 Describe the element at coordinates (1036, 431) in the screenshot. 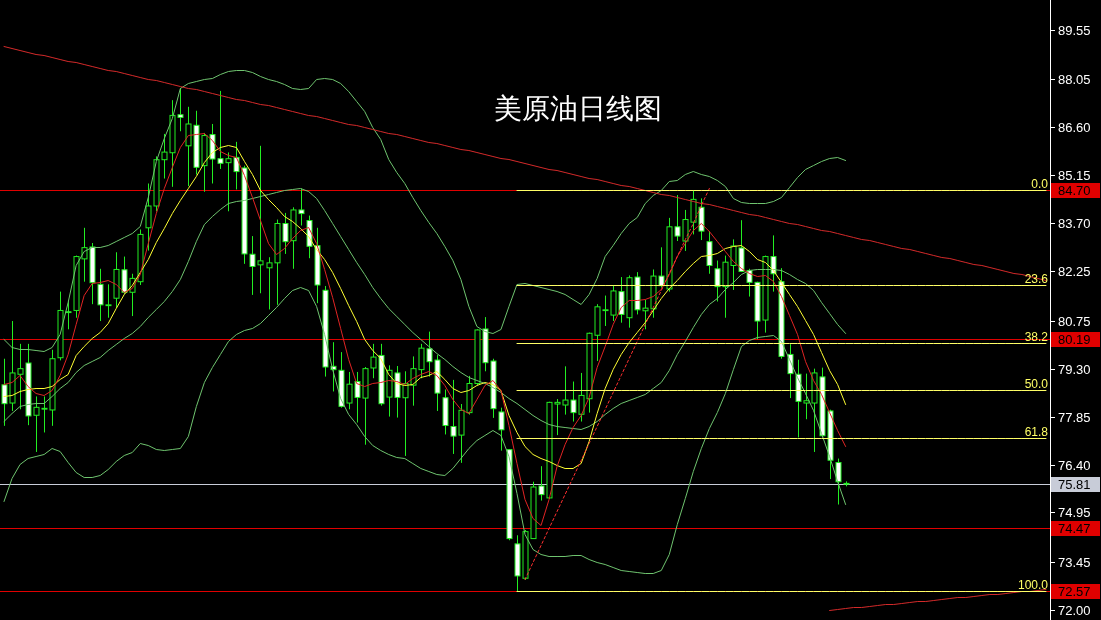

I see `series-name: 61.8` at that location.